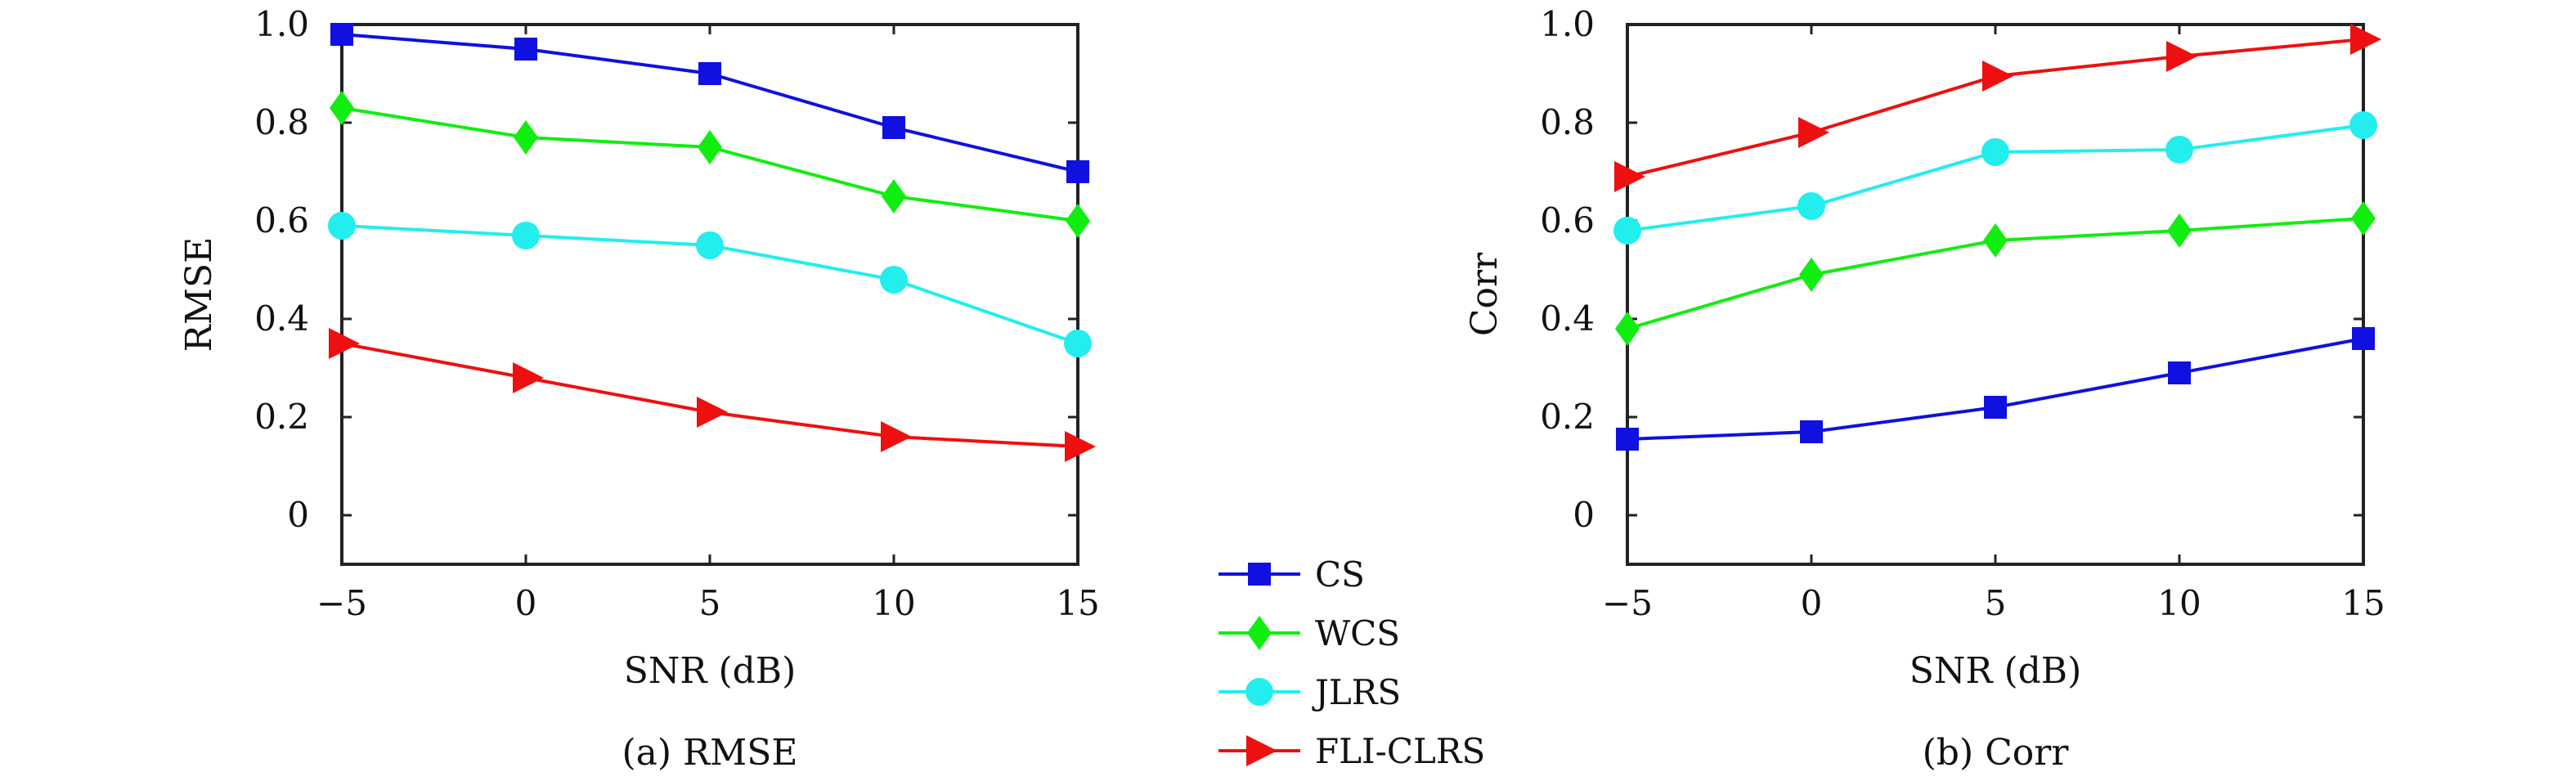 This screenshot has width=2576, height=781. I want to click on legend-marker-jlrs, so click(1259, 692).